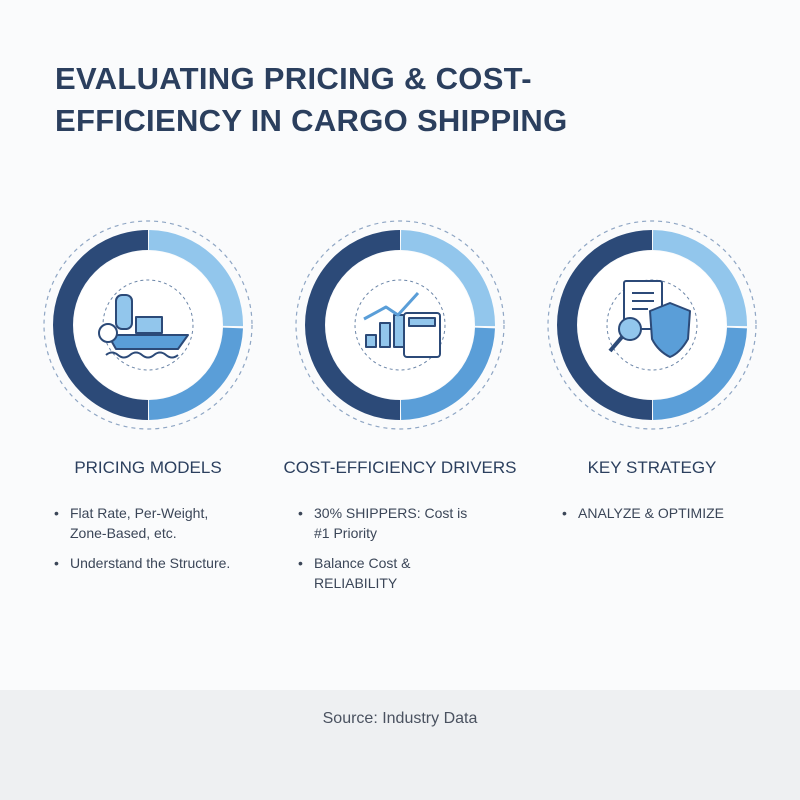  What do you see at coordinates (630, 329) in the screenshot?
I see `magnifier` at bounding box center [630, 329].